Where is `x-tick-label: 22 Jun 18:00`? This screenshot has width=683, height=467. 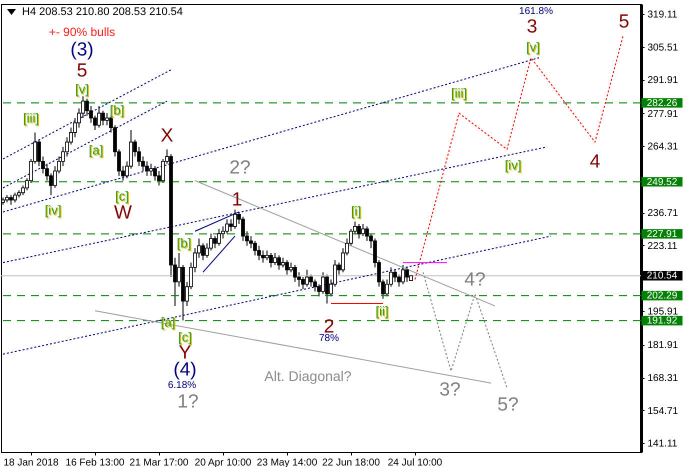 x-tick-label: 22 Jun 18:00 is located at coordinates (351, 462).